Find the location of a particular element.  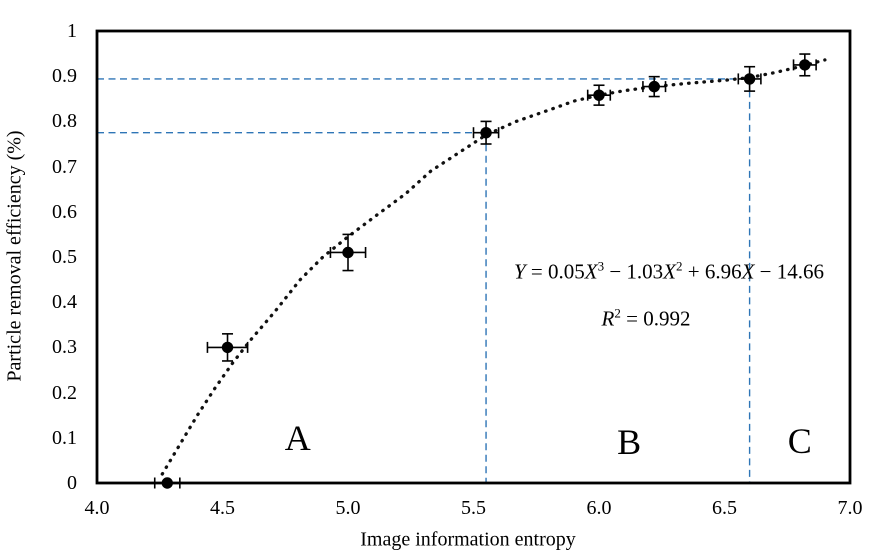

equation-term: − 1.03 is located at coordinates (634, 271).